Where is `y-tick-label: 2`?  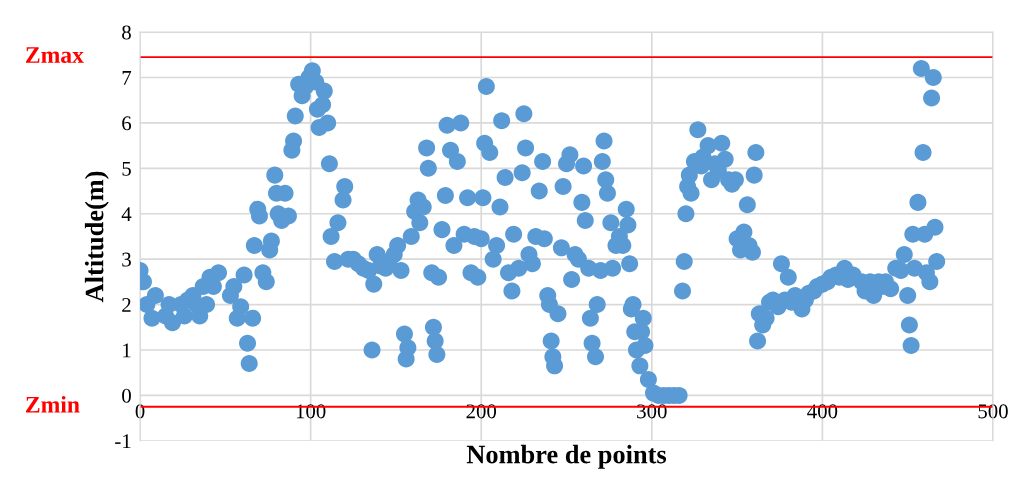 y-tick-label: 2 is located at coordinates (126, 304).